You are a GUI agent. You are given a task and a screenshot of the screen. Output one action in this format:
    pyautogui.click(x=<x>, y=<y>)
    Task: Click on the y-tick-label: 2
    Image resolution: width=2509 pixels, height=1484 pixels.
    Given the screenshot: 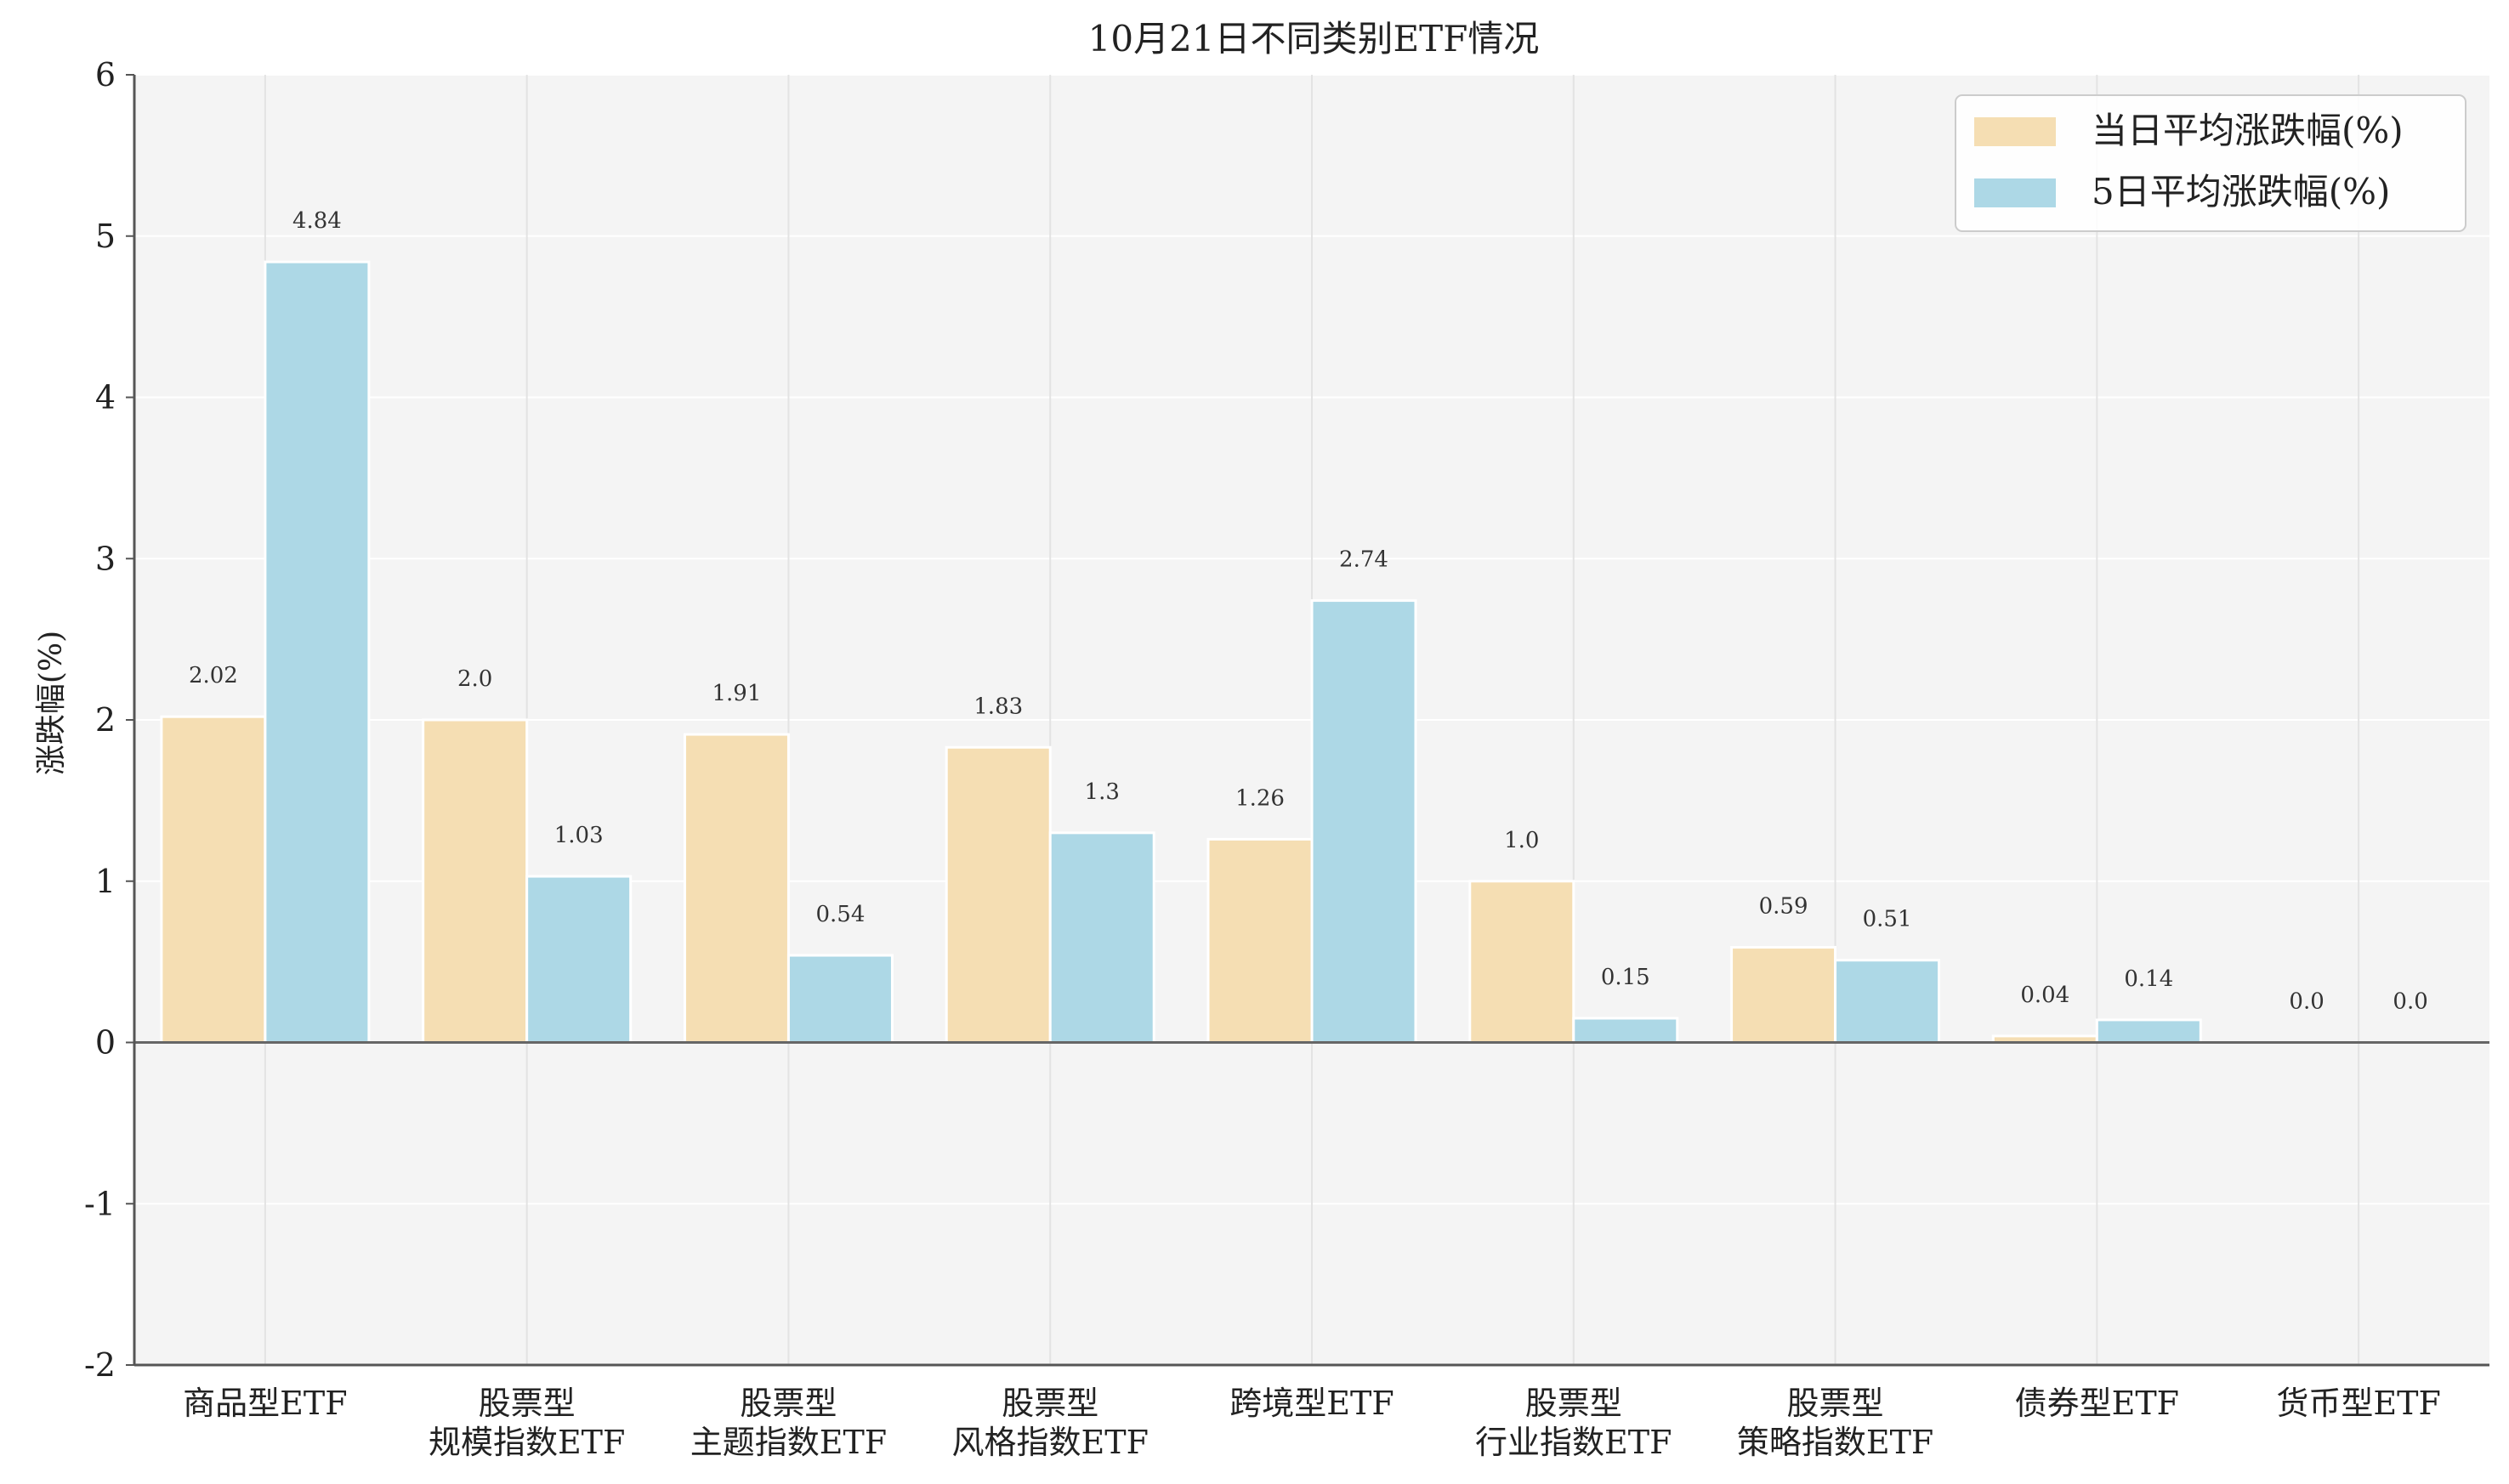 What is the action you would take?
    pyautogui.click(x=105, y=720)
    